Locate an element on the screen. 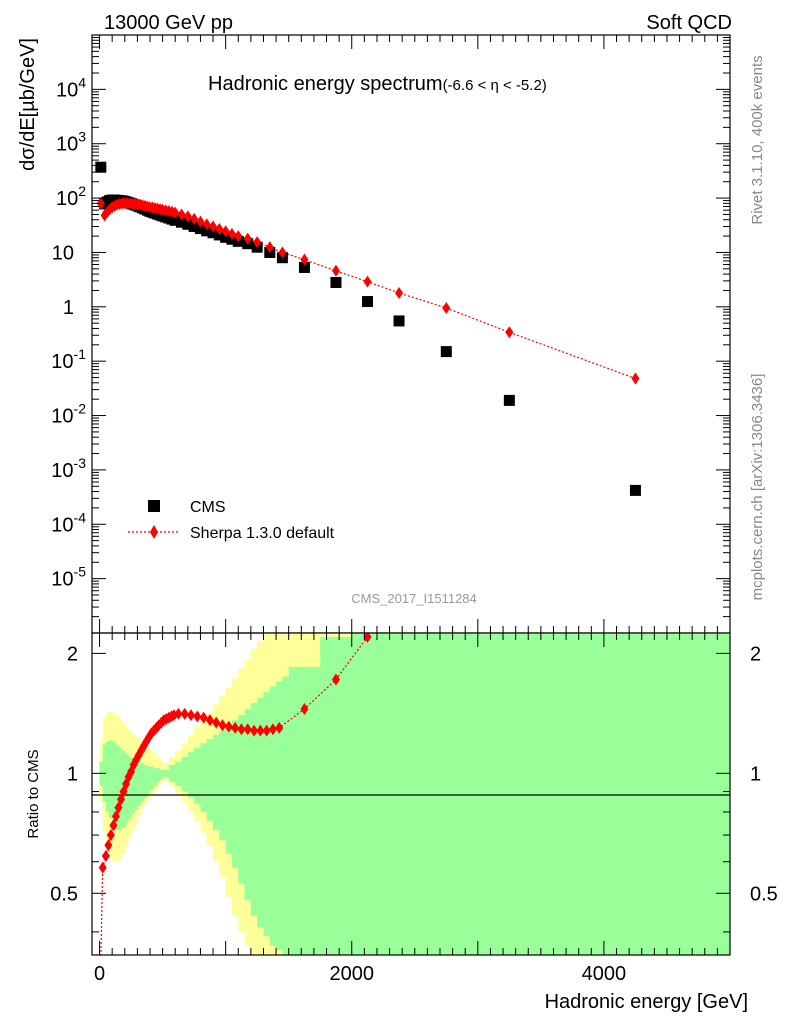 This screenshot has height=1024, width=786. x-tick-label: 2000 is located at coordinates (351, 974).